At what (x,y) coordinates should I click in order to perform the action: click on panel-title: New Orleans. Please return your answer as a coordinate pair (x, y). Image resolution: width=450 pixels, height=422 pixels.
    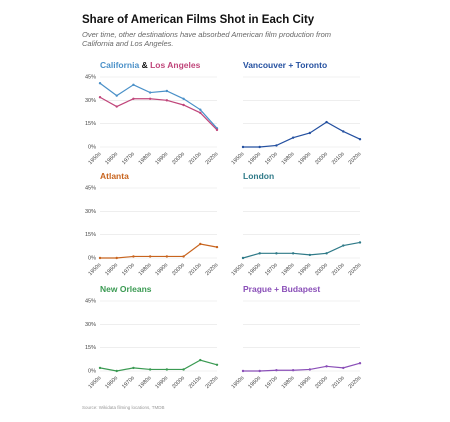
    Looking at the image, I should click on (126, 289).